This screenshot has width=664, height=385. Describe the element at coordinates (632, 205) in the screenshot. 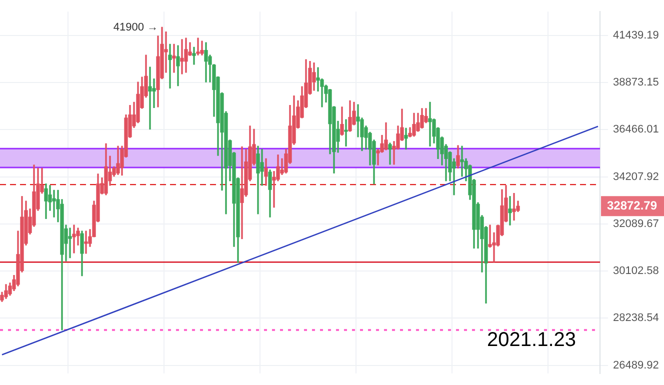

I see `text: 32872.79` at that location.